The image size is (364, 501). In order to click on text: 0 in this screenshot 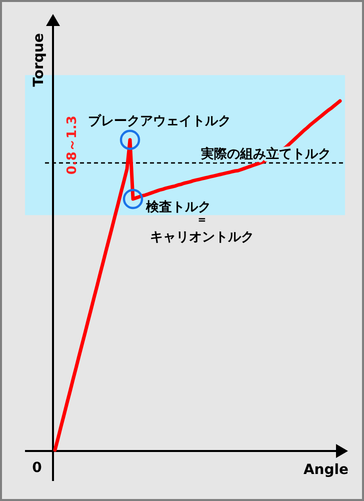, I will do `click(37, 468)`.